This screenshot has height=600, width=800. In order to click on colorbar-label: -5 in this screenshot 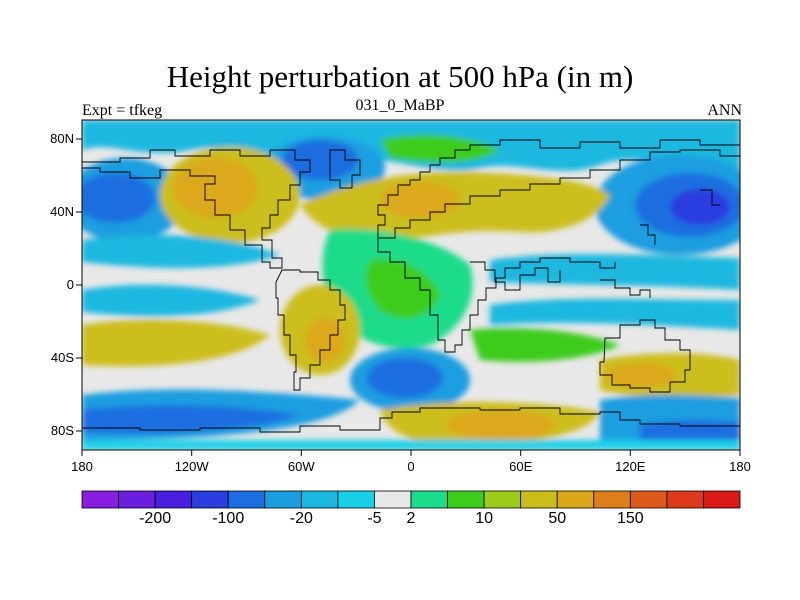, I will do `click(374, 518)`.